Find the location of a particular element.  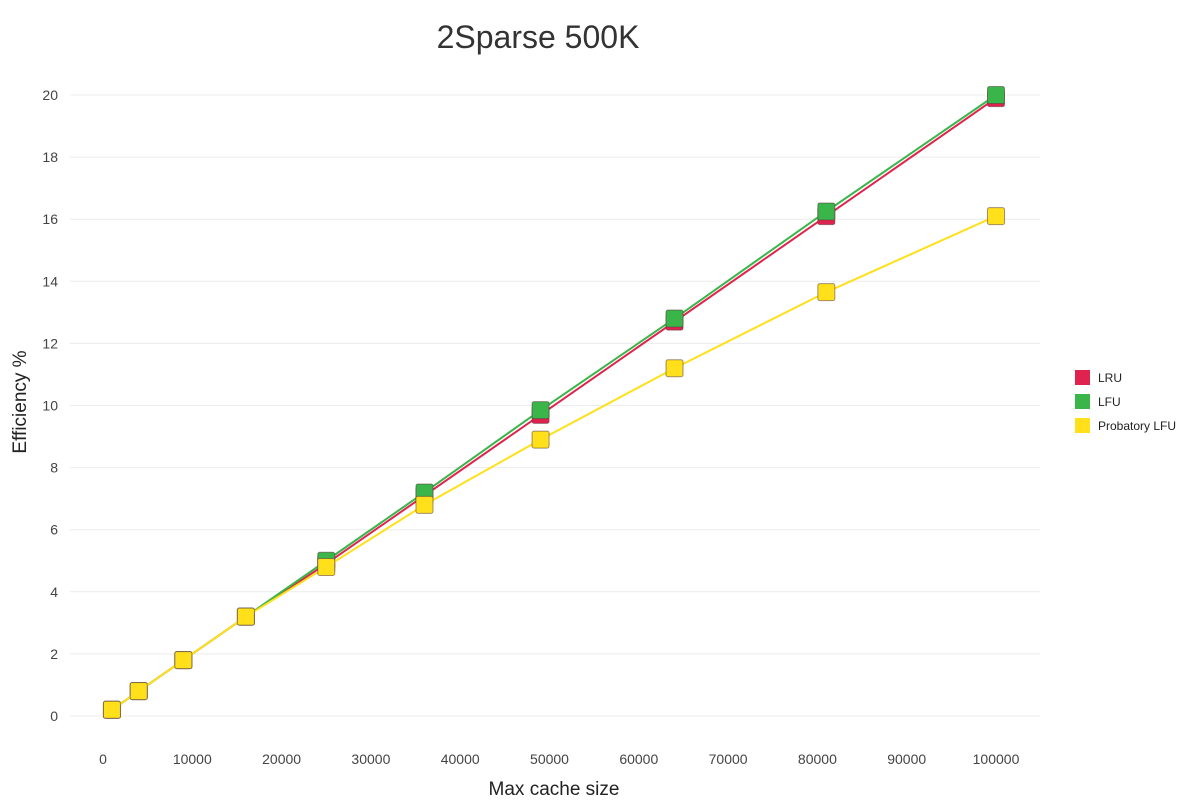

x-tick-label: 70000 is located at coordinates (728, 759).